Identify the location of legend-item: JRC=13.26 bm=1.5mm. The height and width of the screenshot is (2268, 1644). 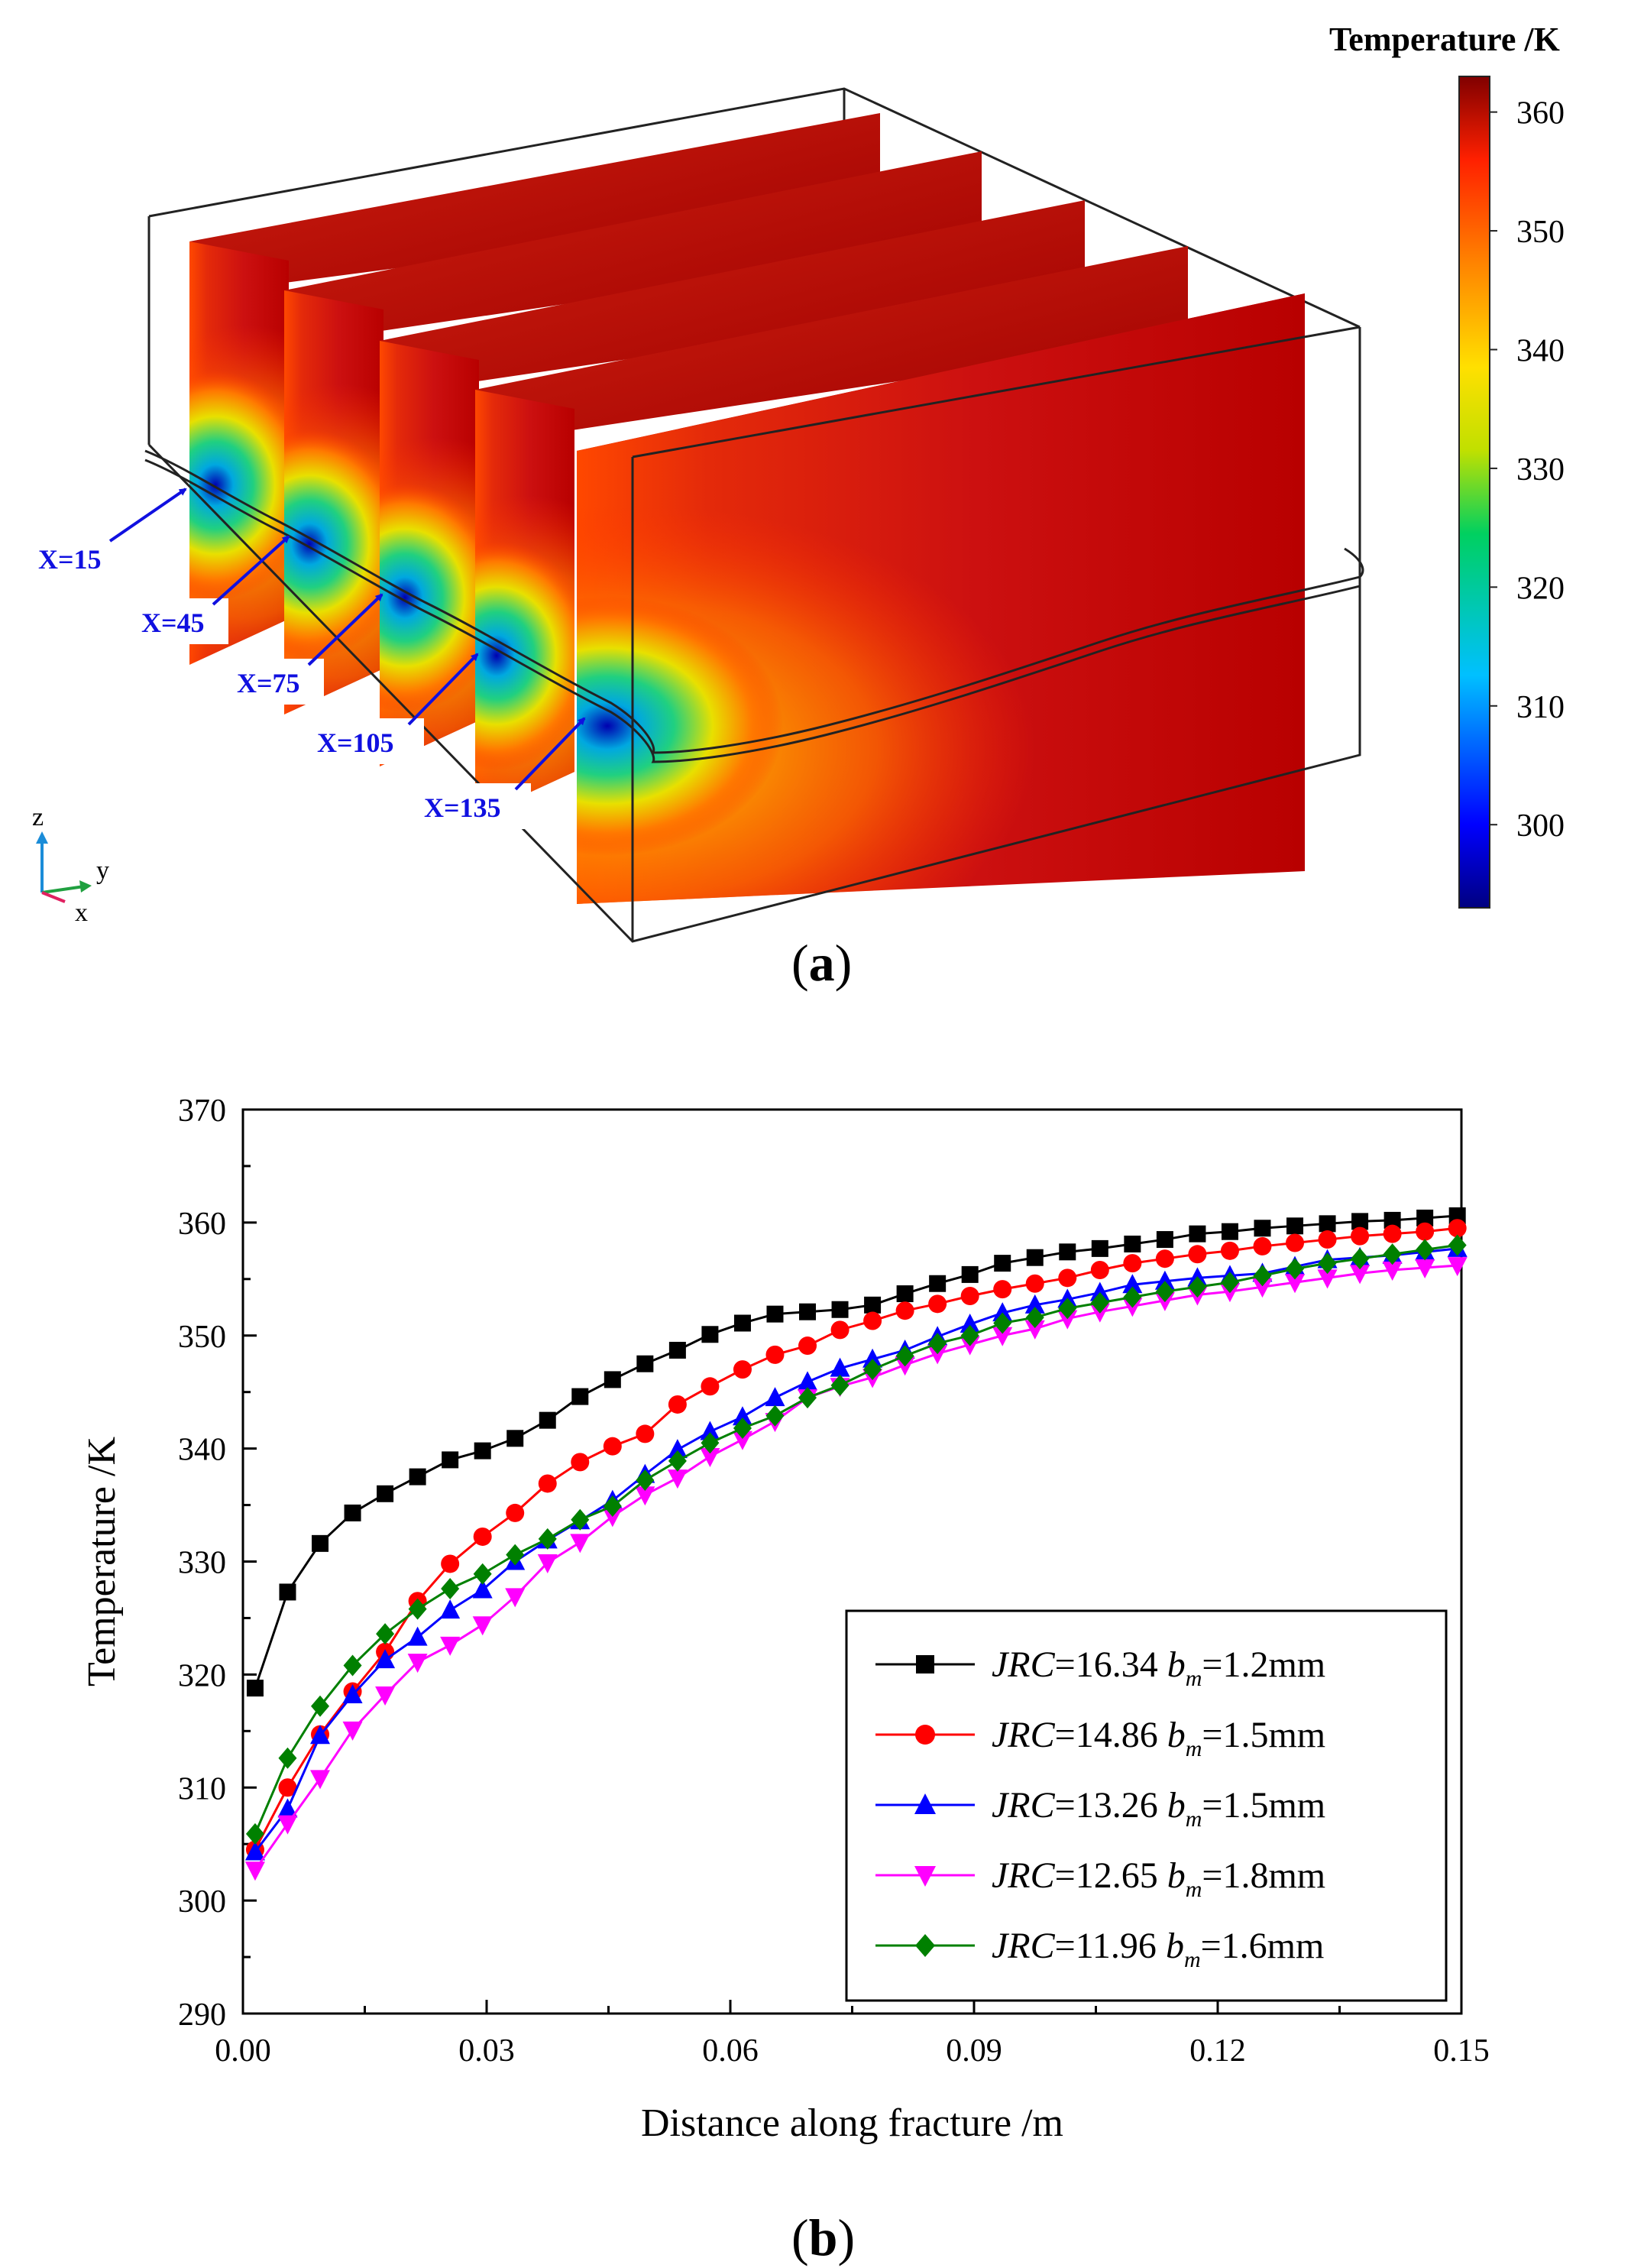
(1100, 1808).